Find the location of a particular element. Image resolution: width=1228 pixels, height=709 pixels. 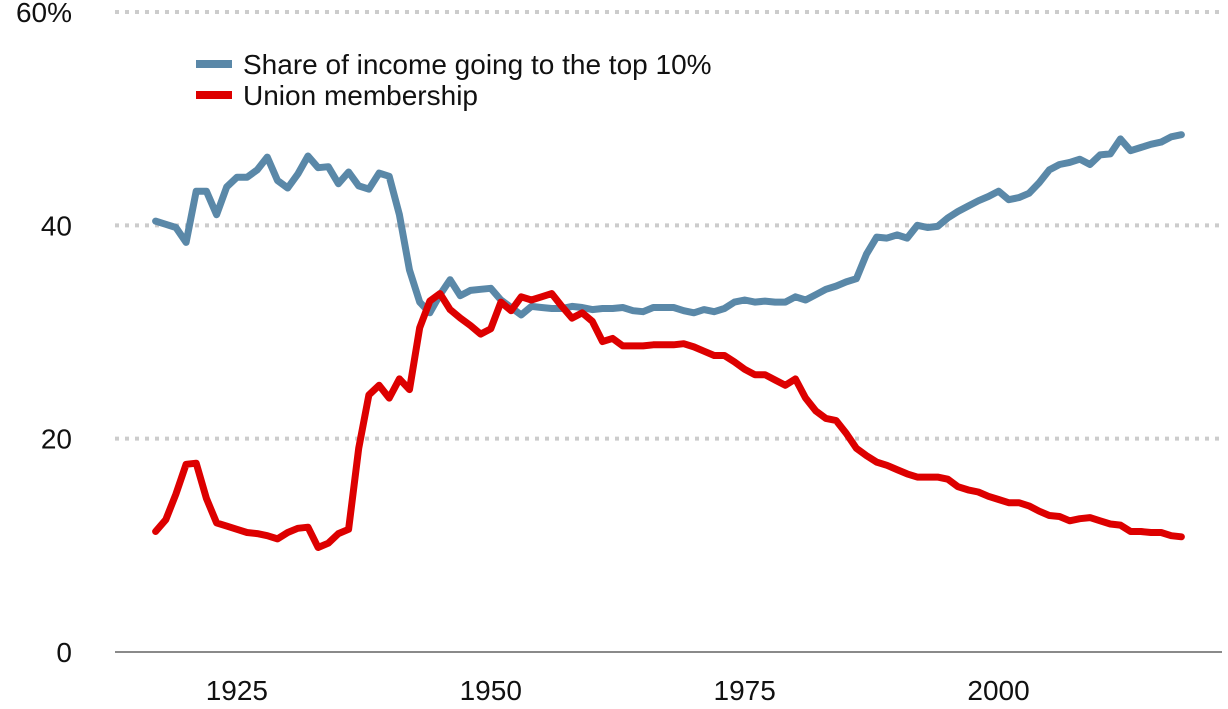

legend-label: Union membership is located at coordinates (360, 95).